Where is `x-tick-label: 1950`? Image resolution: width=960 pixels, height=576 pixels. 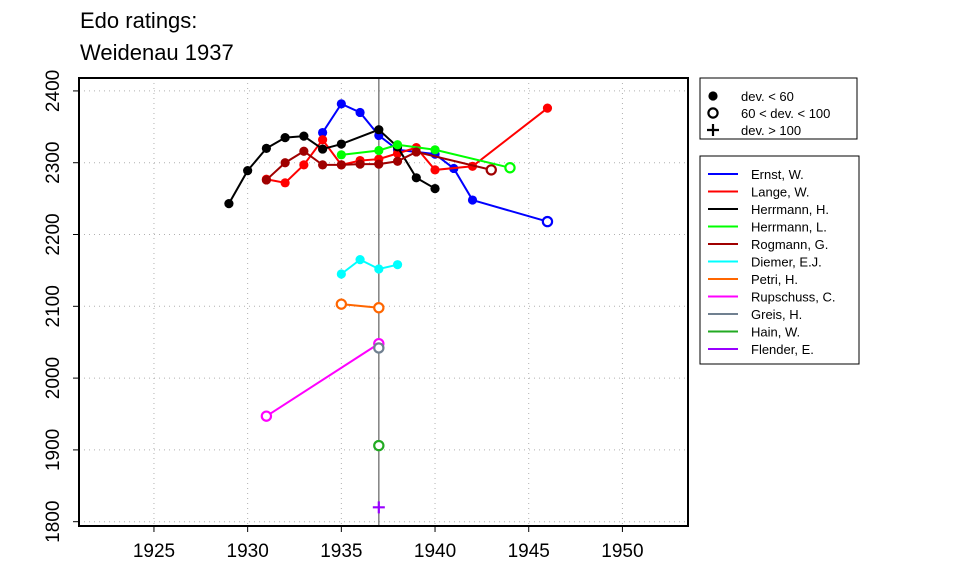
x-tick-label: 1950 is located at coordinates (622, 551).